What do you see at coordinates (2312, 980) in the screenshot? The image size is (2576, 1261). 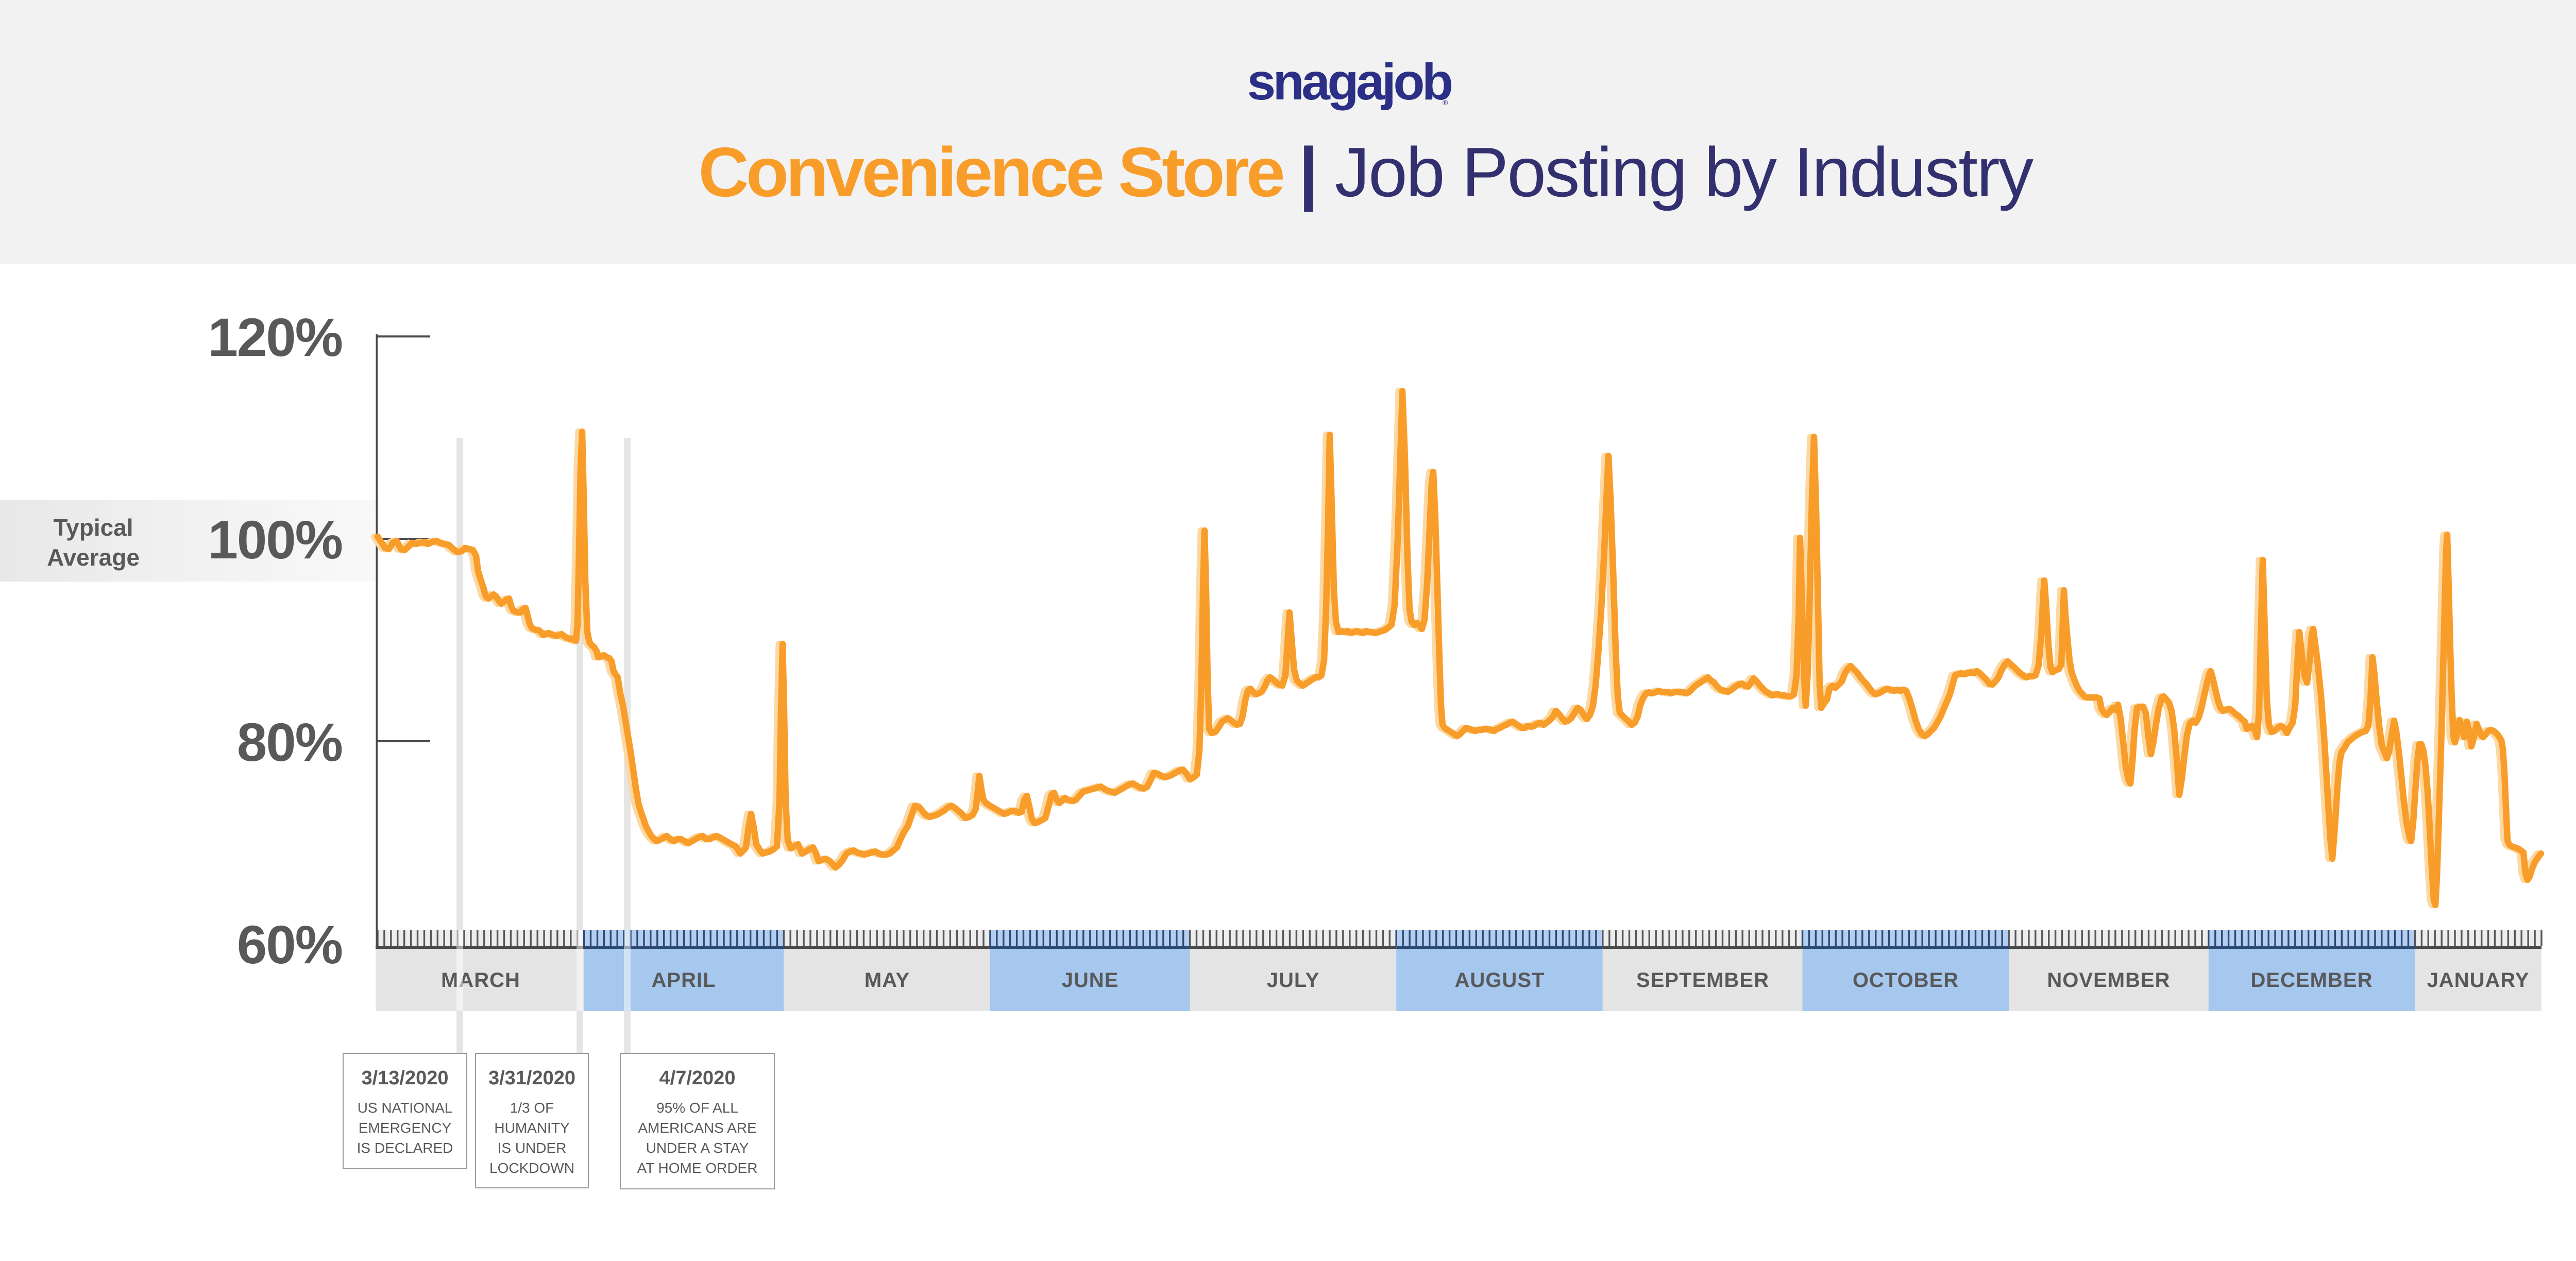 I see `svg-text: DECEMBER` at bounding box center [2312, 980].